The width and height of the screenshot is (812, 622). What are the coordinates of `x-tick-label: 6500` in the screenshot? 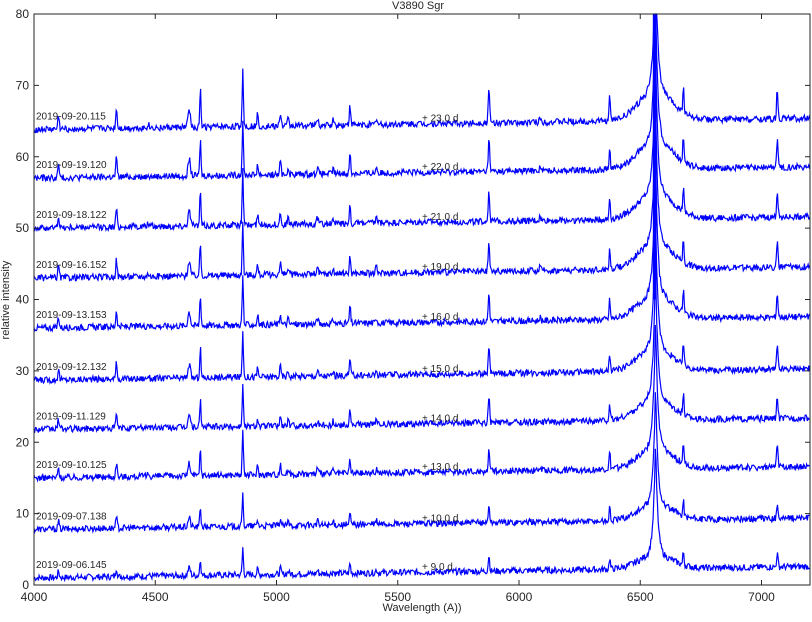 It's located at (640, 597).